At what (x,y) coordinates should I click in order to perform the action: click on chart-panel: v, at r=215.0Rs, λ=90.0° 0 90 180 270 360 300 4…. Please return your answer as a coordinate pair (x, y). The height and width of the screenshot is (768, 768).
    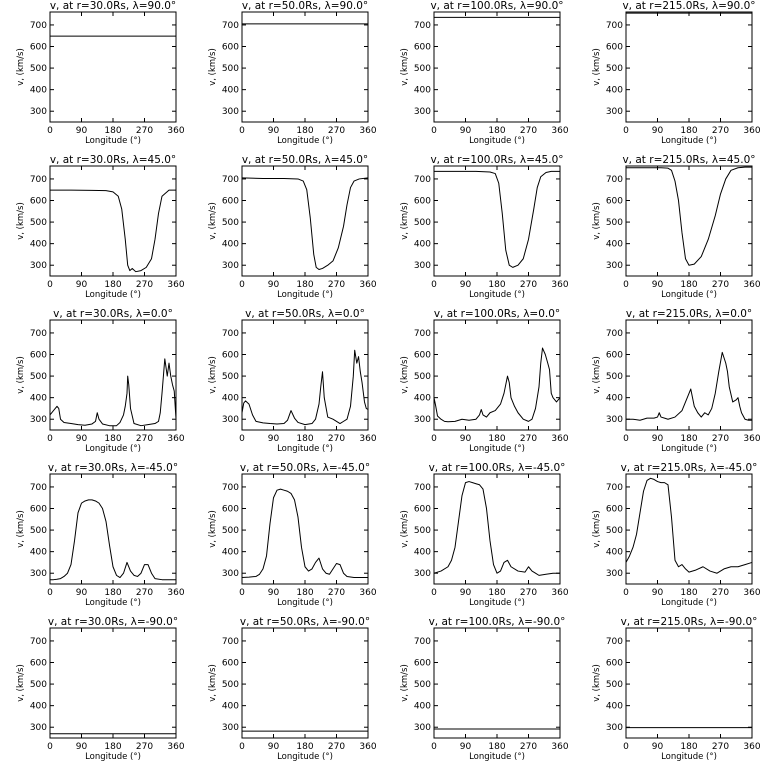
    Looking at the image, I should click on (676, 73).